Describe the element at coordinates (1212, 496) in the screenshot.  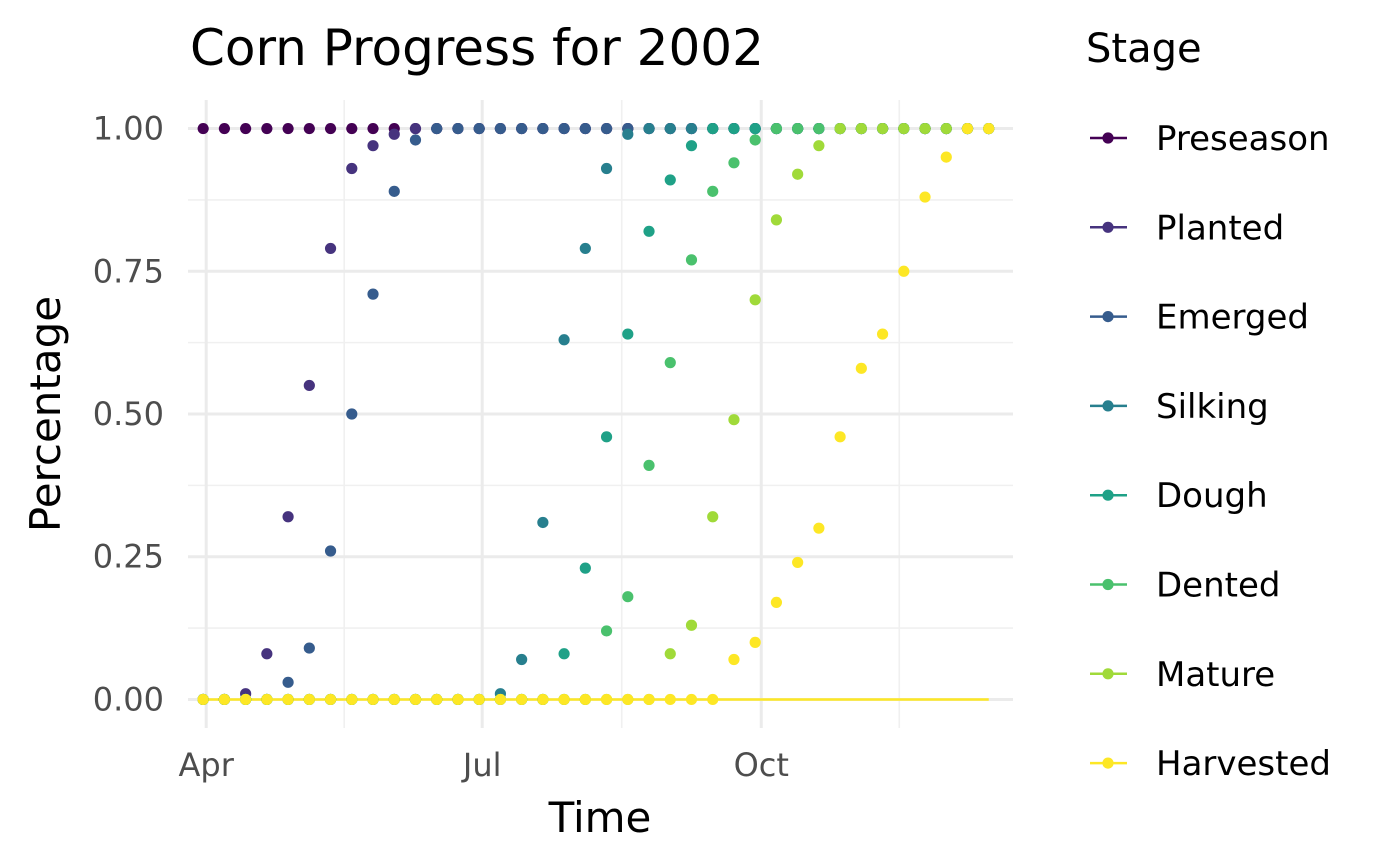
I see `legend-label: Dough` at that location.